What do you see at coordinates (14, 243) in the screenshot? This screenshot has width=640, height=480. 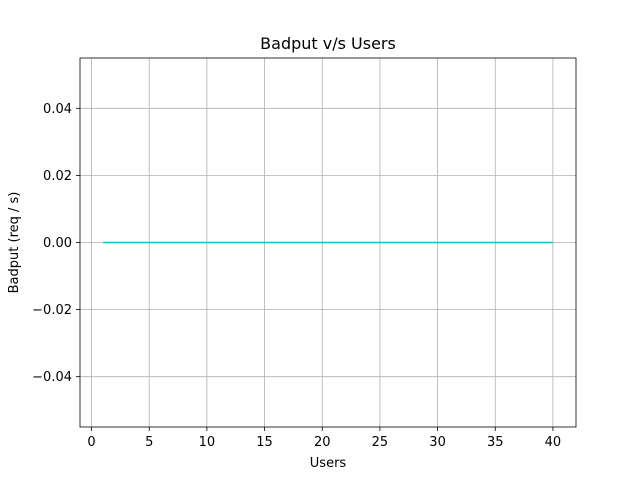 I see `y-axis-label: Badput (req / s)` at bounding box center [14, 243].